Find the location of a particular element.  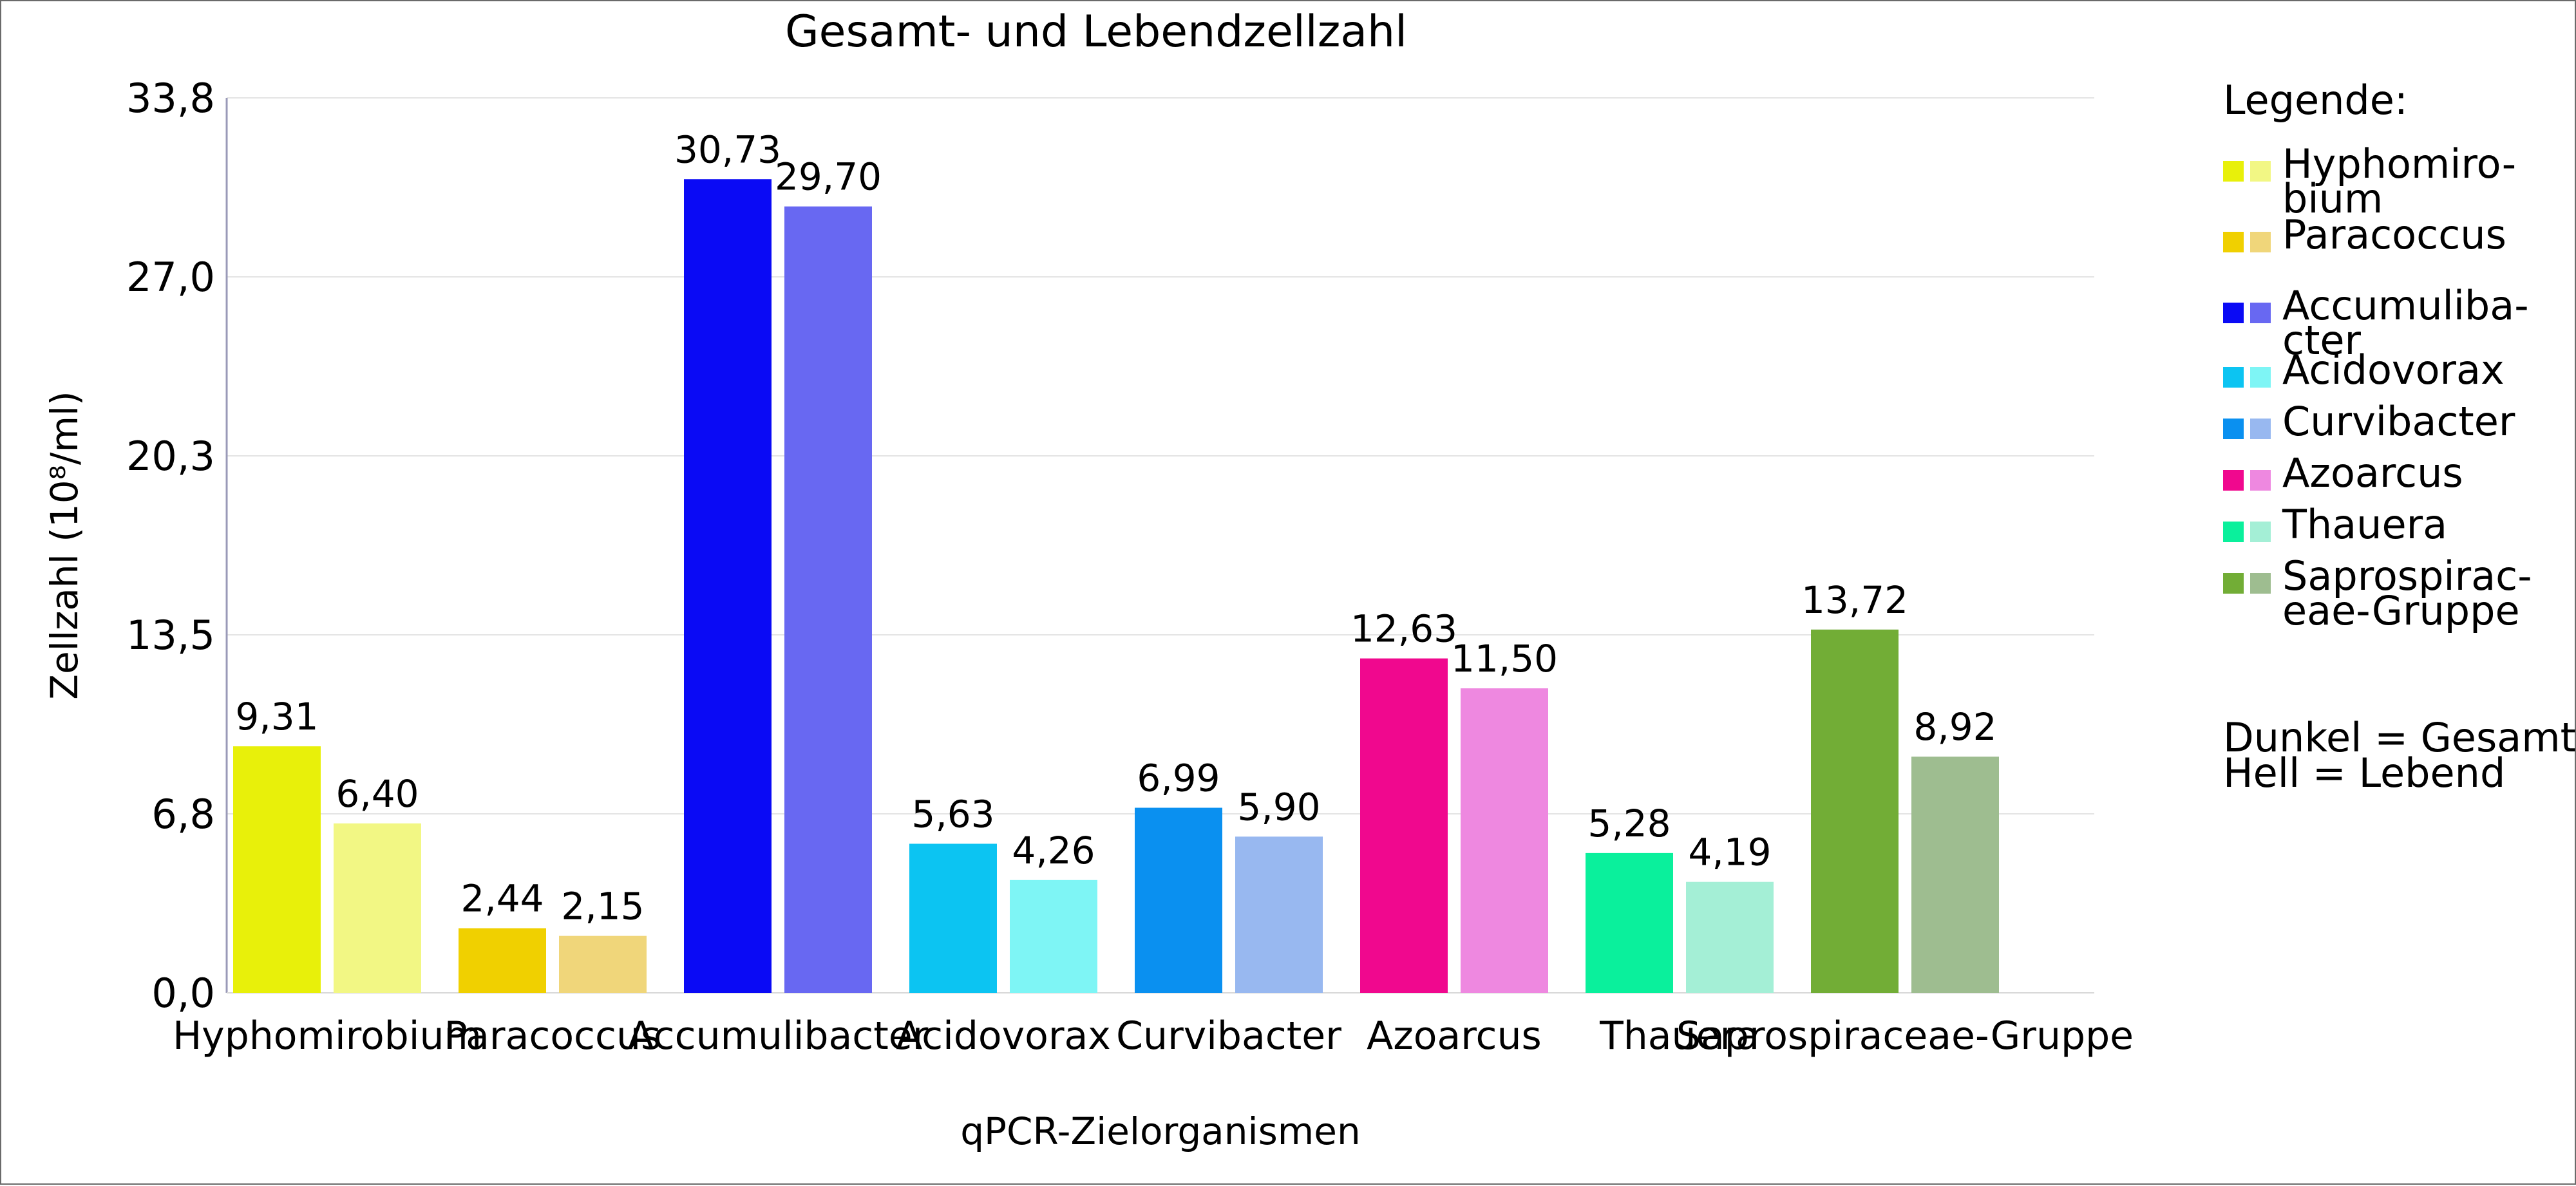

y-axis-ticks: 0,0 6,8 13,5 20,3 27,0 33,8 is located at coordinates (170, 546).